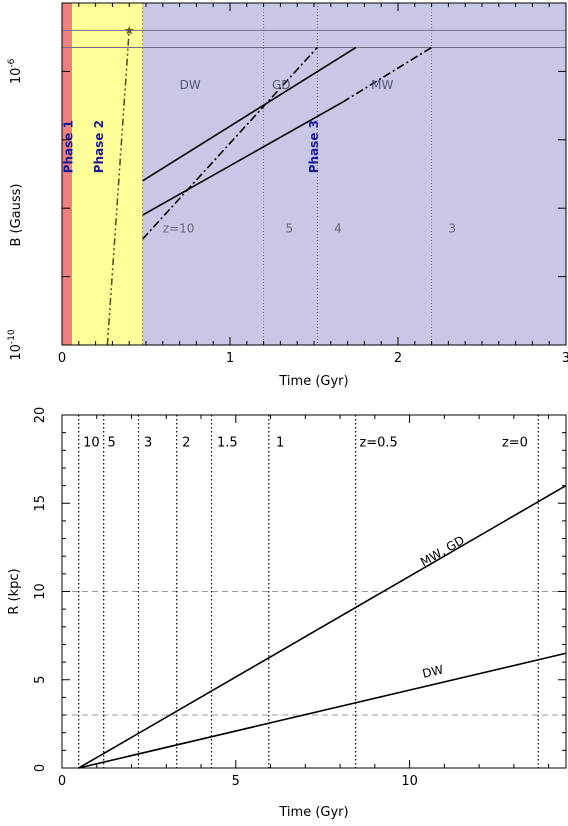 The image size is (568, 826). What do you see at coordinates (230, 358) in the screenshot?
I see `top-x-tick-label: 1` at bounding box center [230, 358].